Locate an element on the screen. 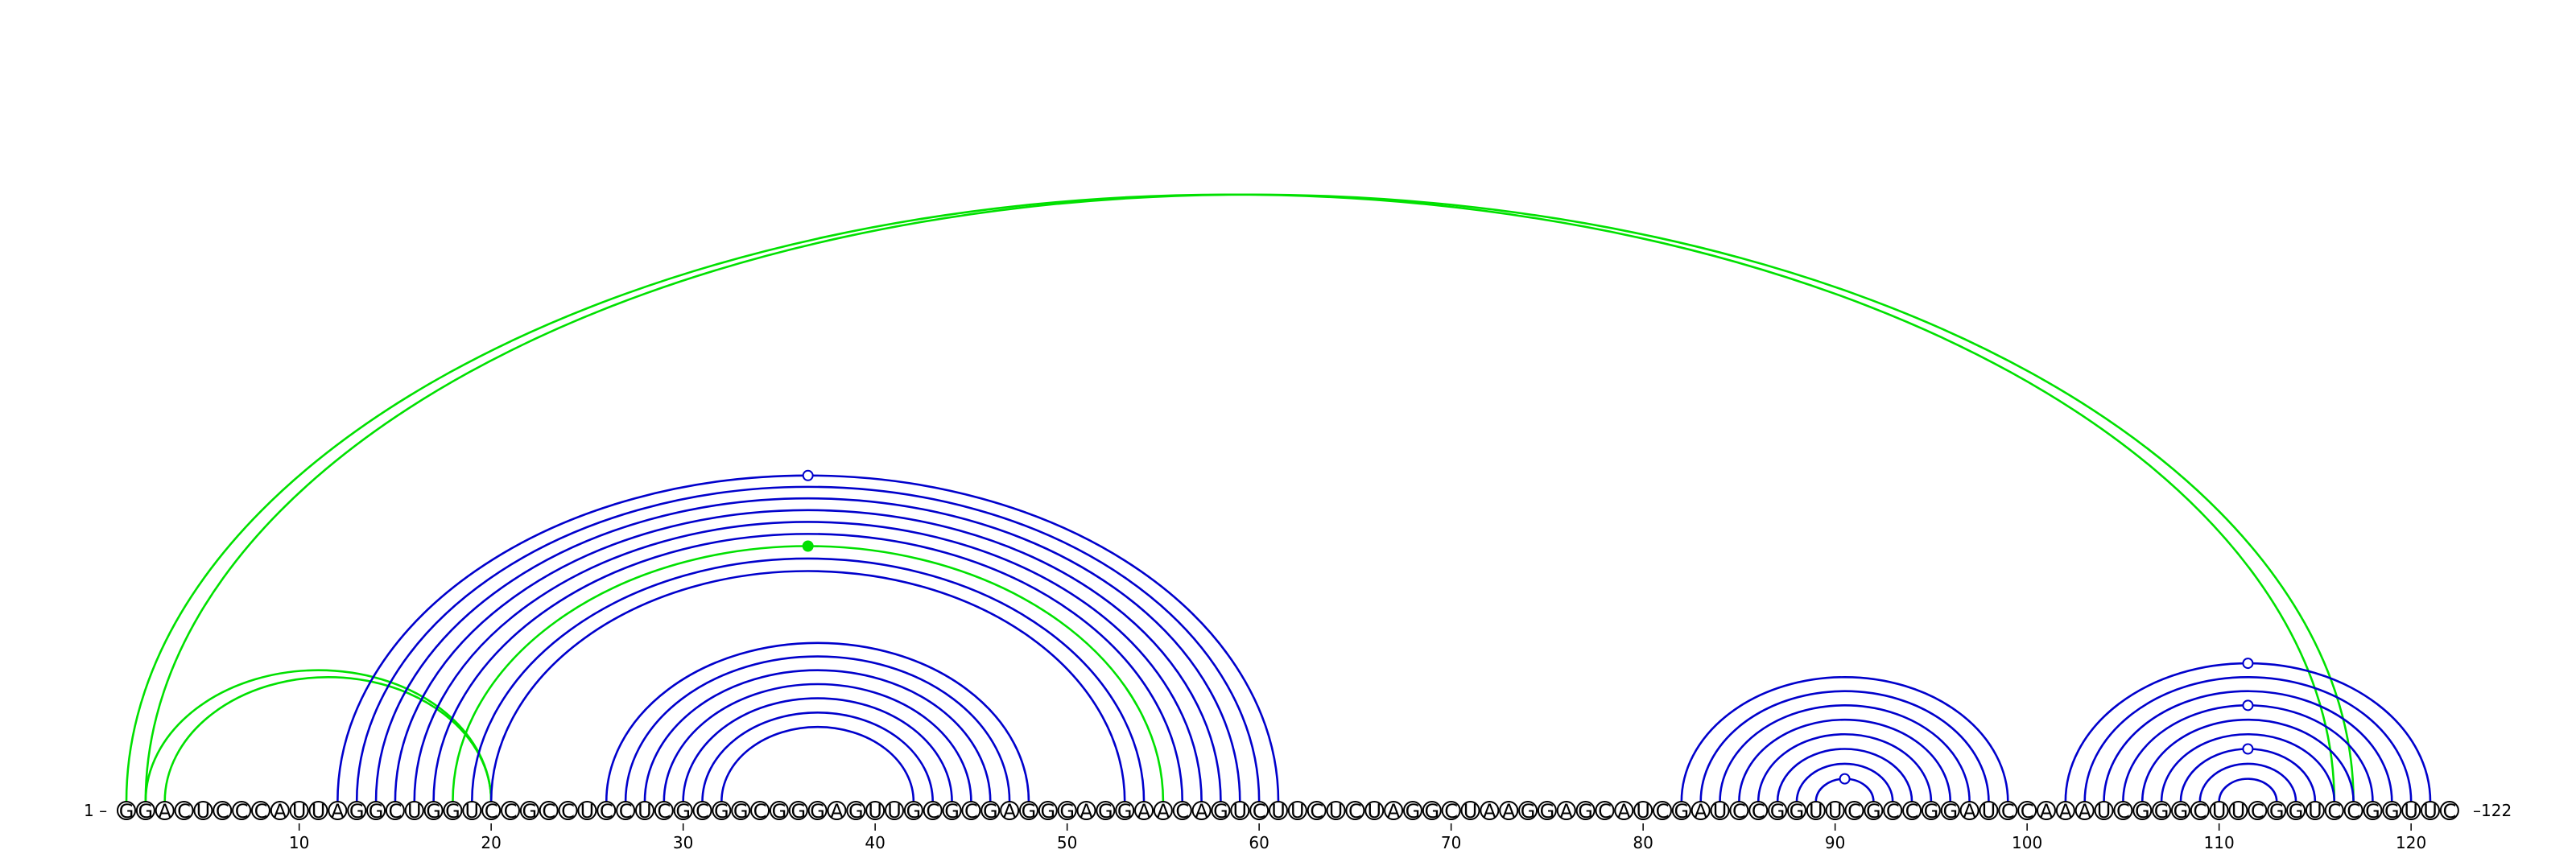 The height and width of the screenshot is (858, 2576). tick-label-90: 90 is located at coordinates (1835, 842).